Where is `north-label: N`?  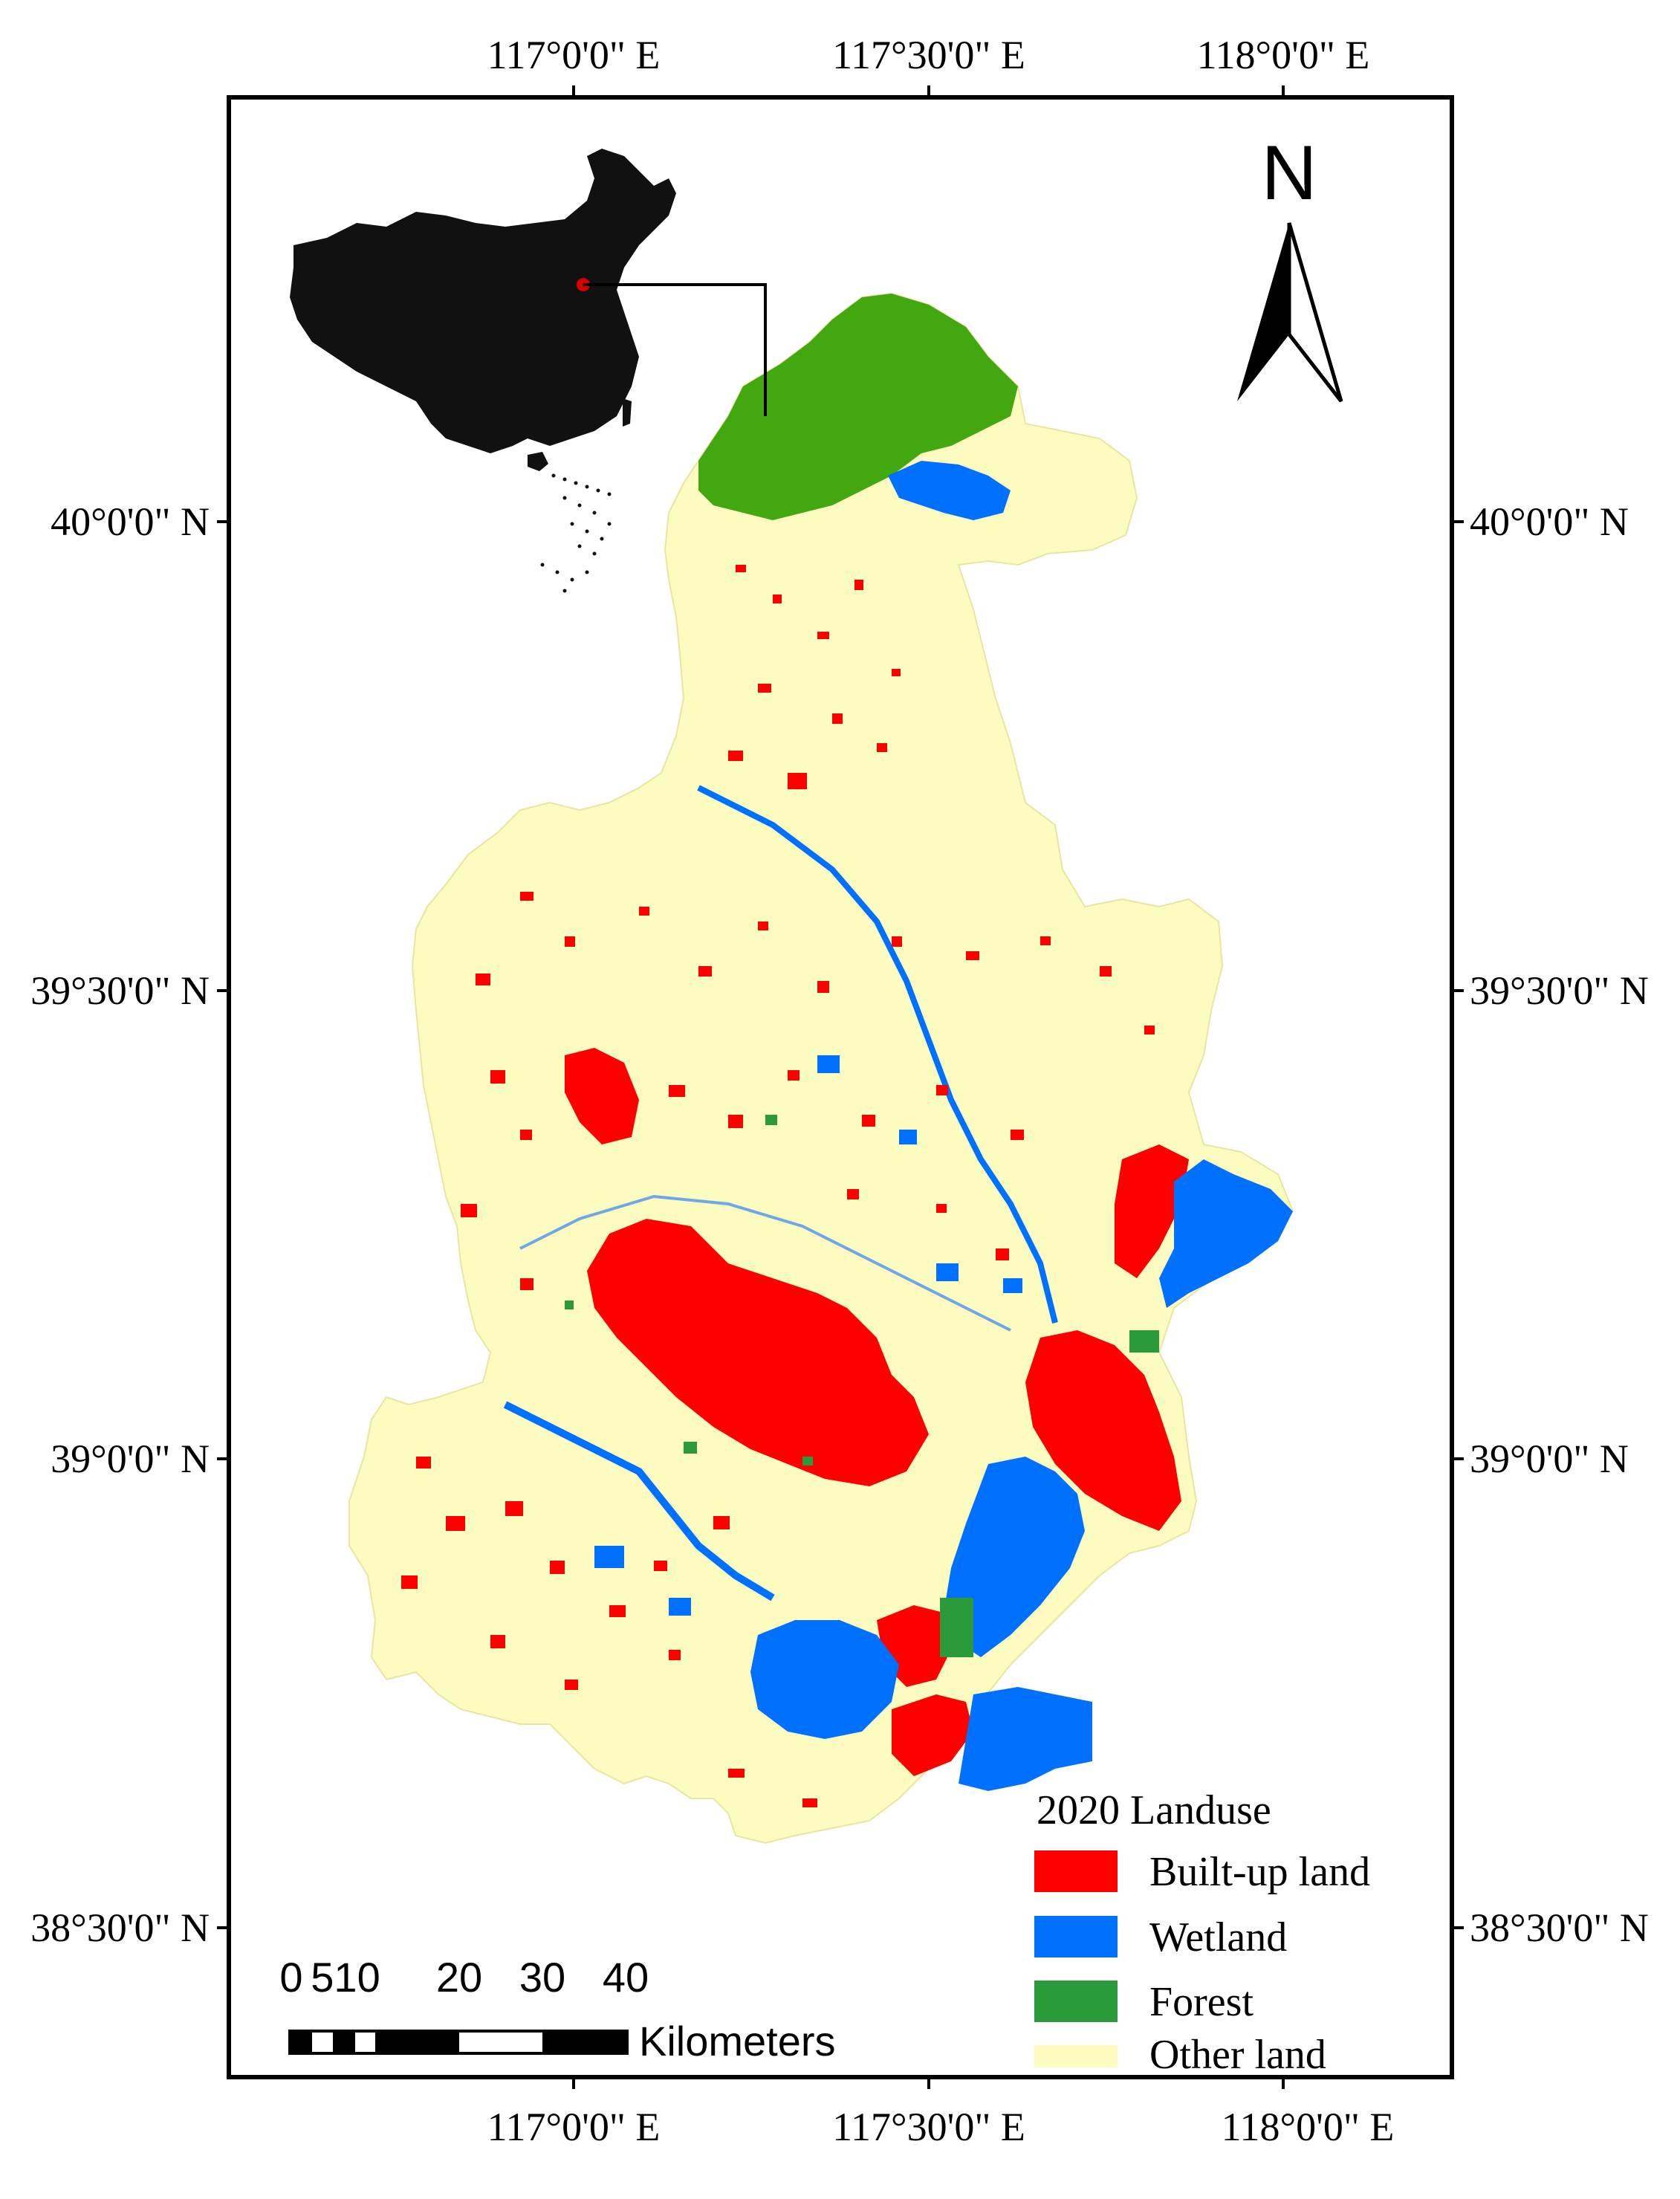
north-label: N is located at coordinates (1289, 173).